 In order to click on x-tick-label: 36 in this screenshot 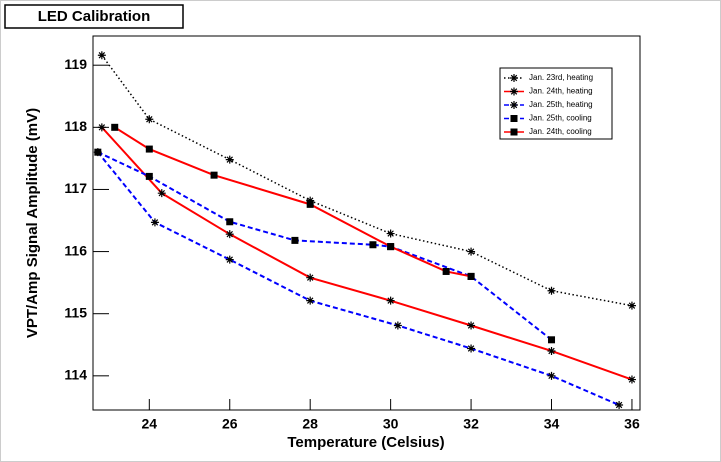, I will do `click(632, 424)`.